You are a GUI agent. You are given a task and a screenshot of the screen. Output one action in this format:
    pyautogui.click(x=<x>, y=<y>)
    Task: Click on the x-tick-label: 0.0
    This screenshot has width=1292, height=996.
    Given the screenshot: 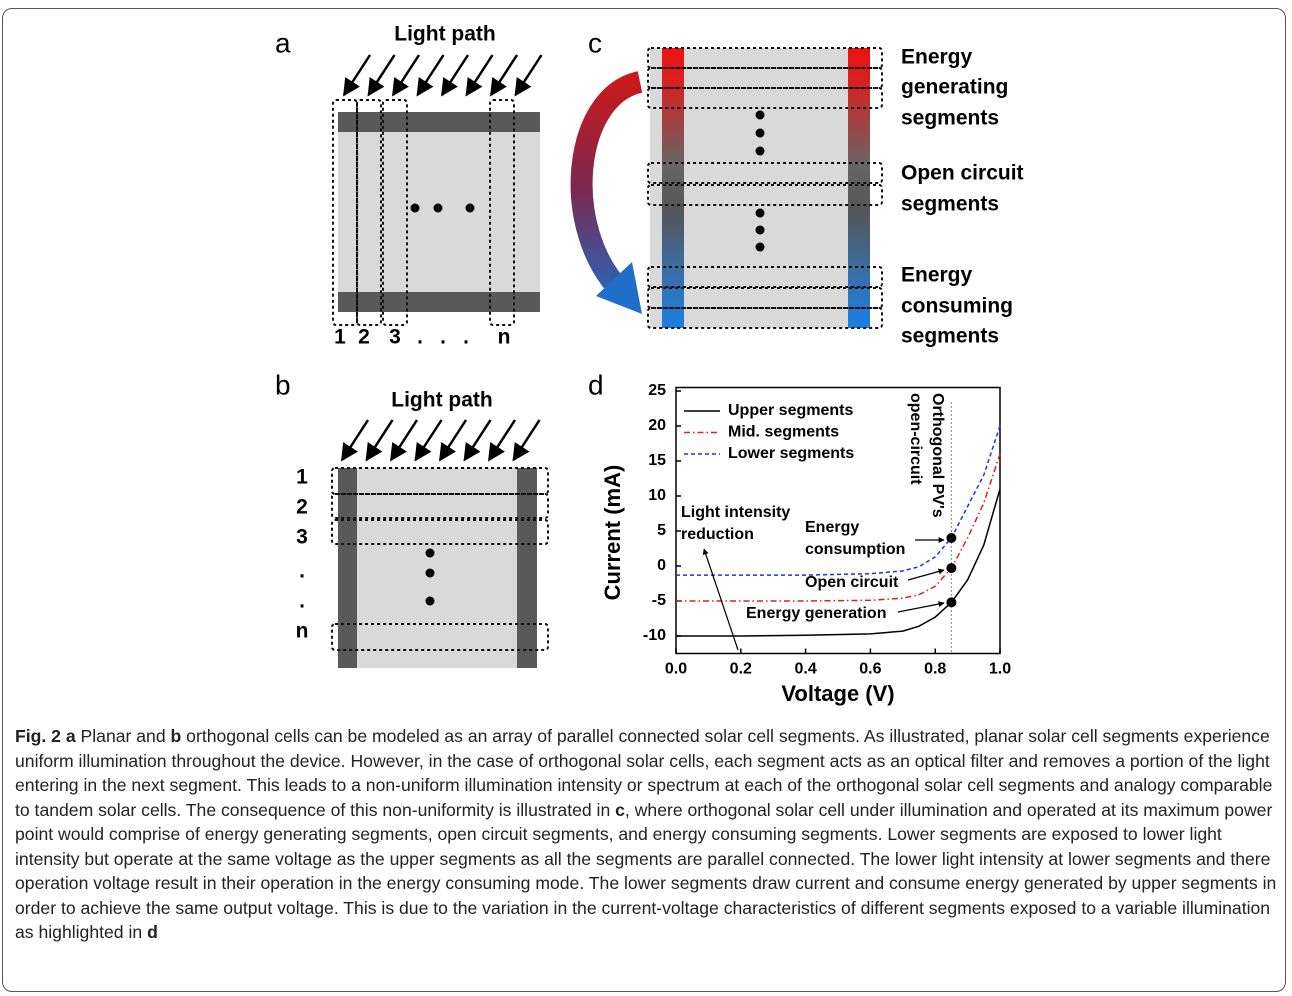 What is the action you would take?
    pyautogui.click(x=676, y=669)
    